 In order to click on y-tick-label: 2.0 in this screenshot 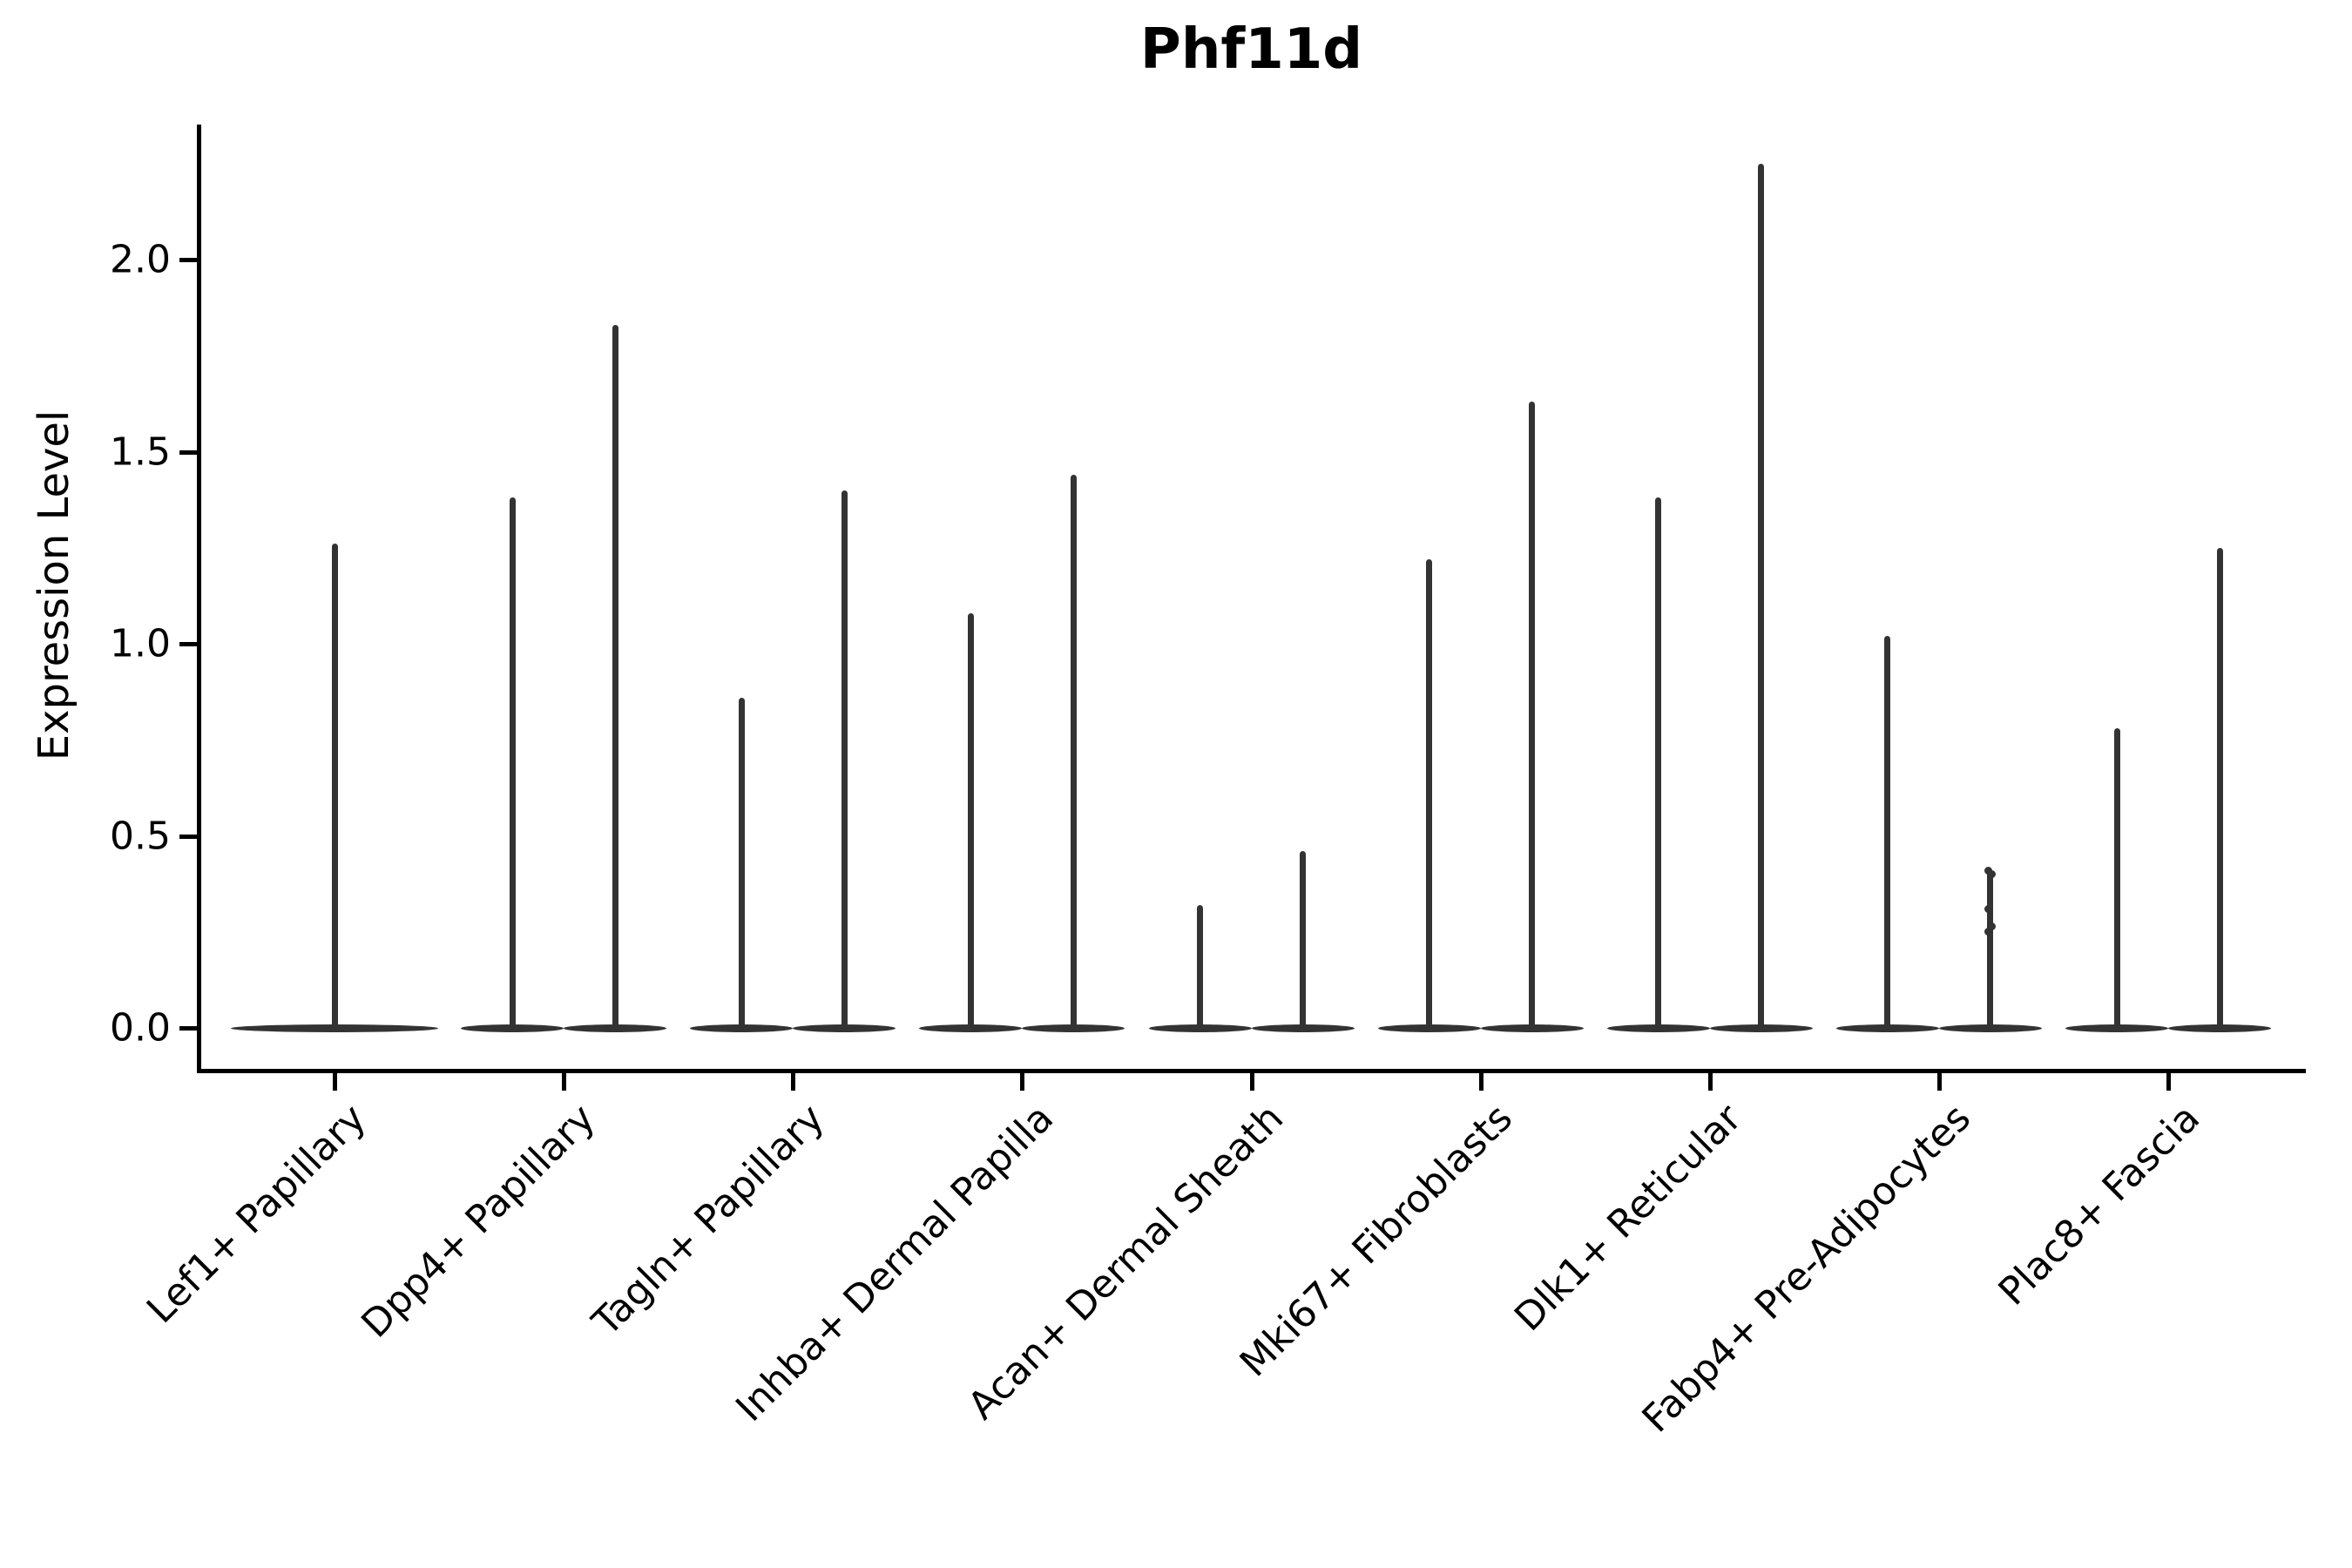, I will do `click(140, 260)`.